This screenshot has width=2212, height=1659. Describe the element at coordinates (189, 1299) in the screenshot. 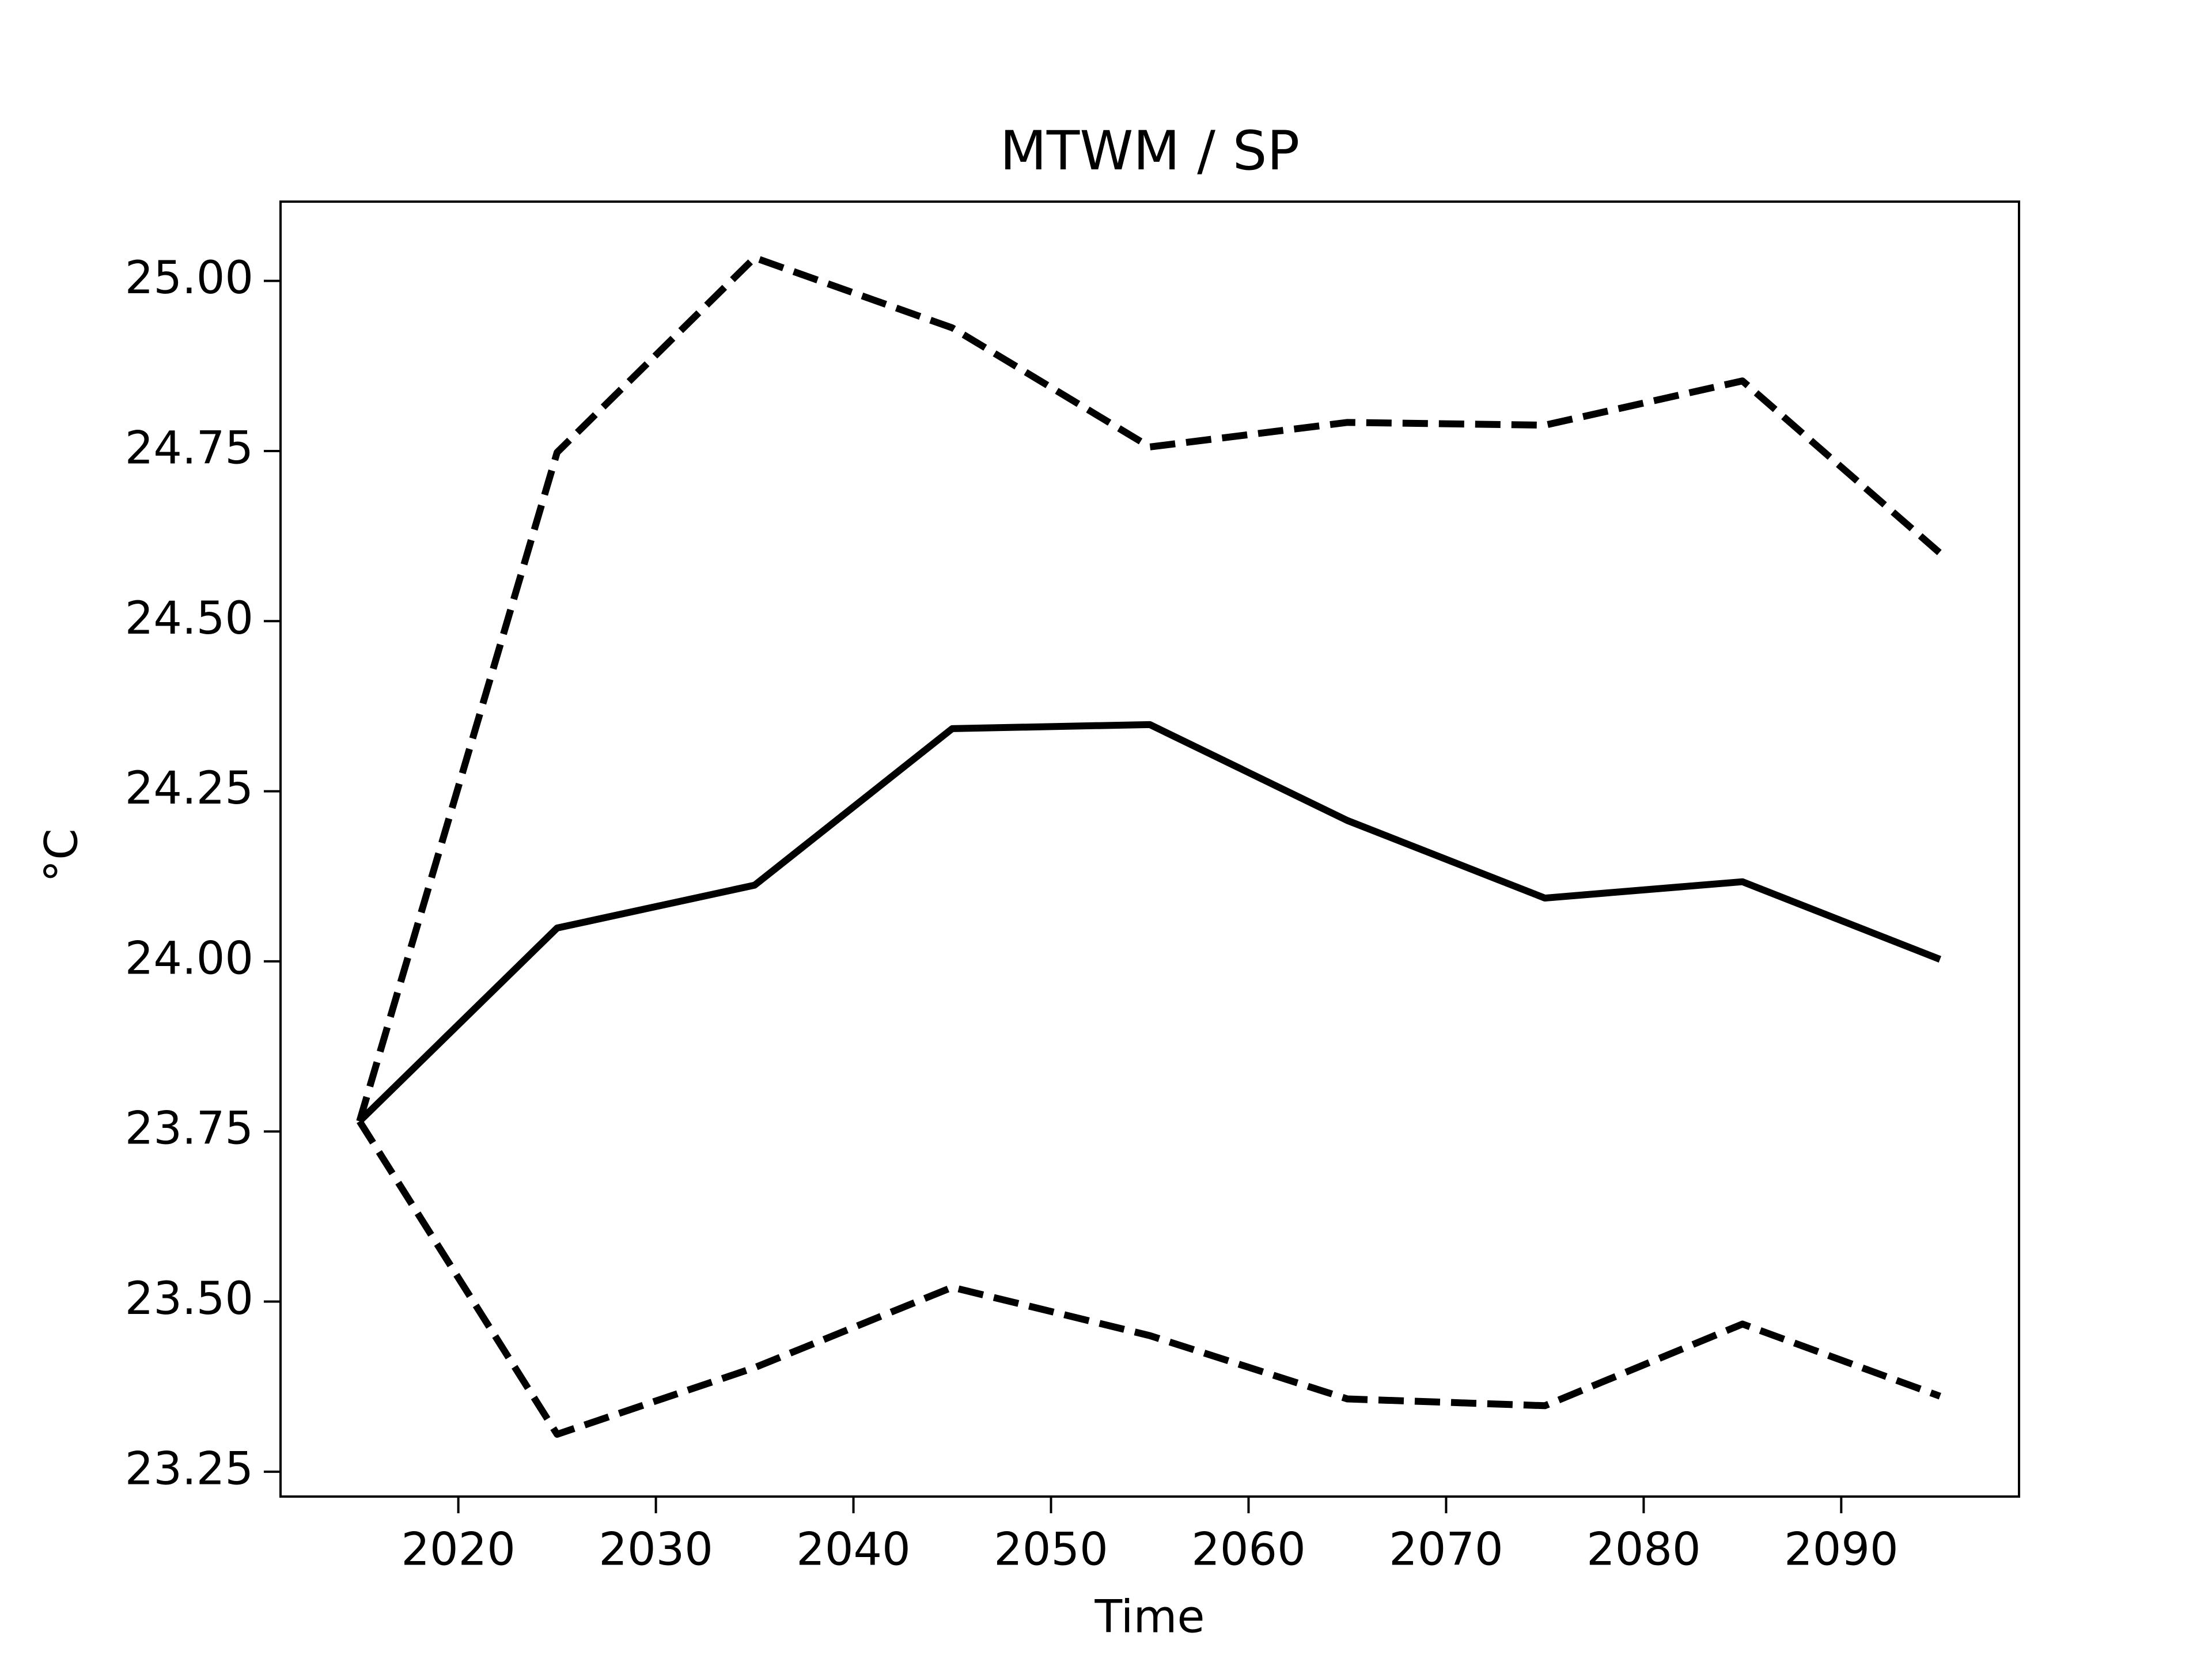

I see `y-tick-label: 23.50` at that location.